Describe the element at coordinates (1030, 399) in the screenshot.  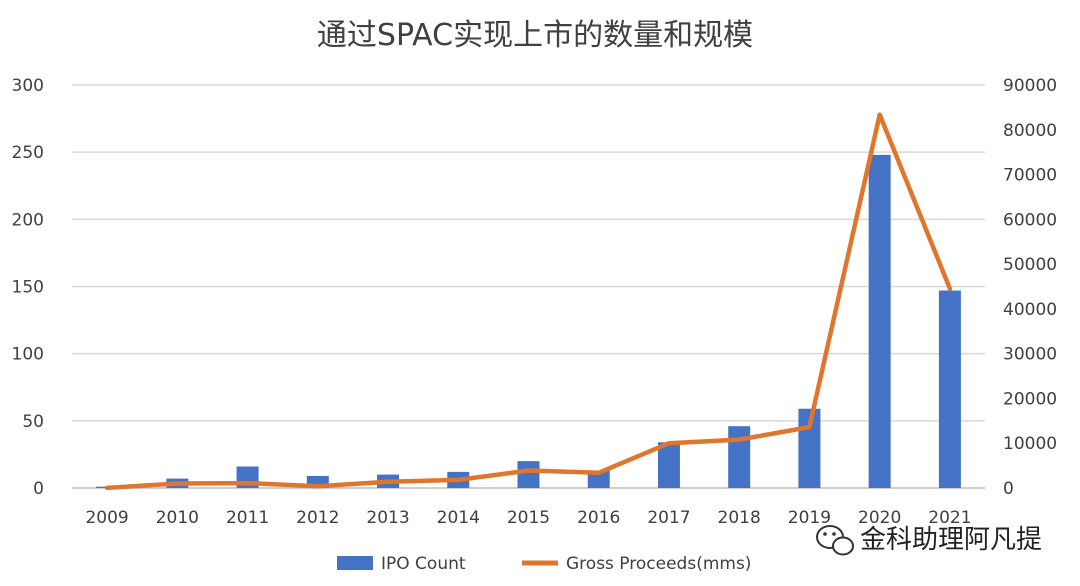
I see `right-tick-label: 20000` at that location.